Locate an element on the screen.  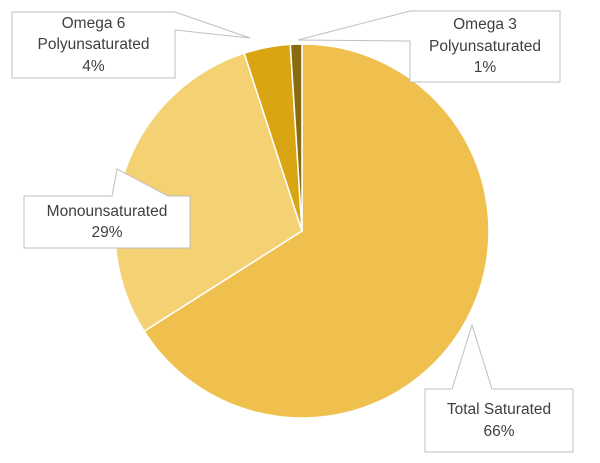
callout-shape-monounsaturated is located at coordinates (107, 208).